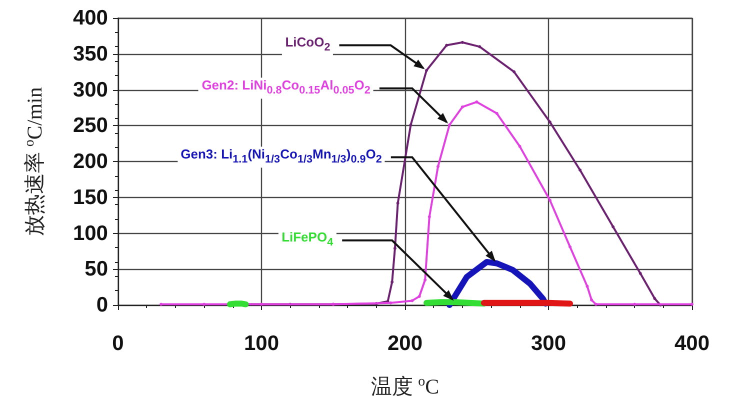 This screenshot has width=747, height=405. What do you see at coordinates (548, 343) in the screenshot?
I see `x-tick-label: 300` at bounding box center [548, 343].